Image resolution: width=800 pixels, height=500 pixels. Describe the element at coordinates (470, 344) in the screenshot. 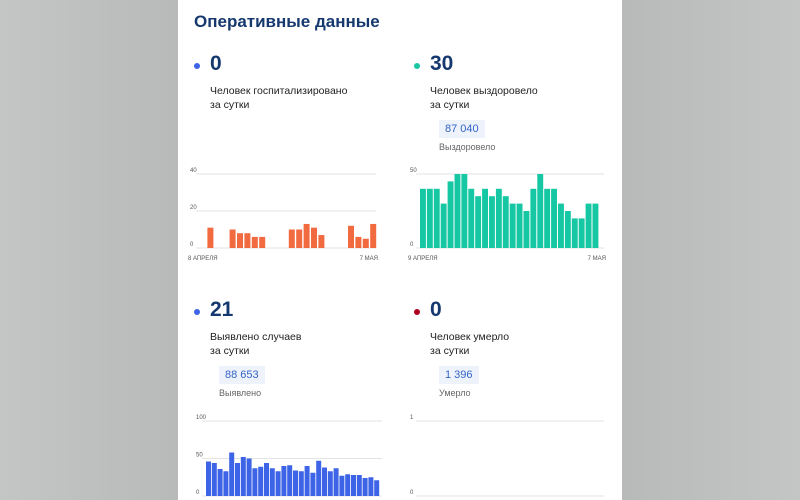

I see `deaths-label: Человек умерло за сутки` at that location.